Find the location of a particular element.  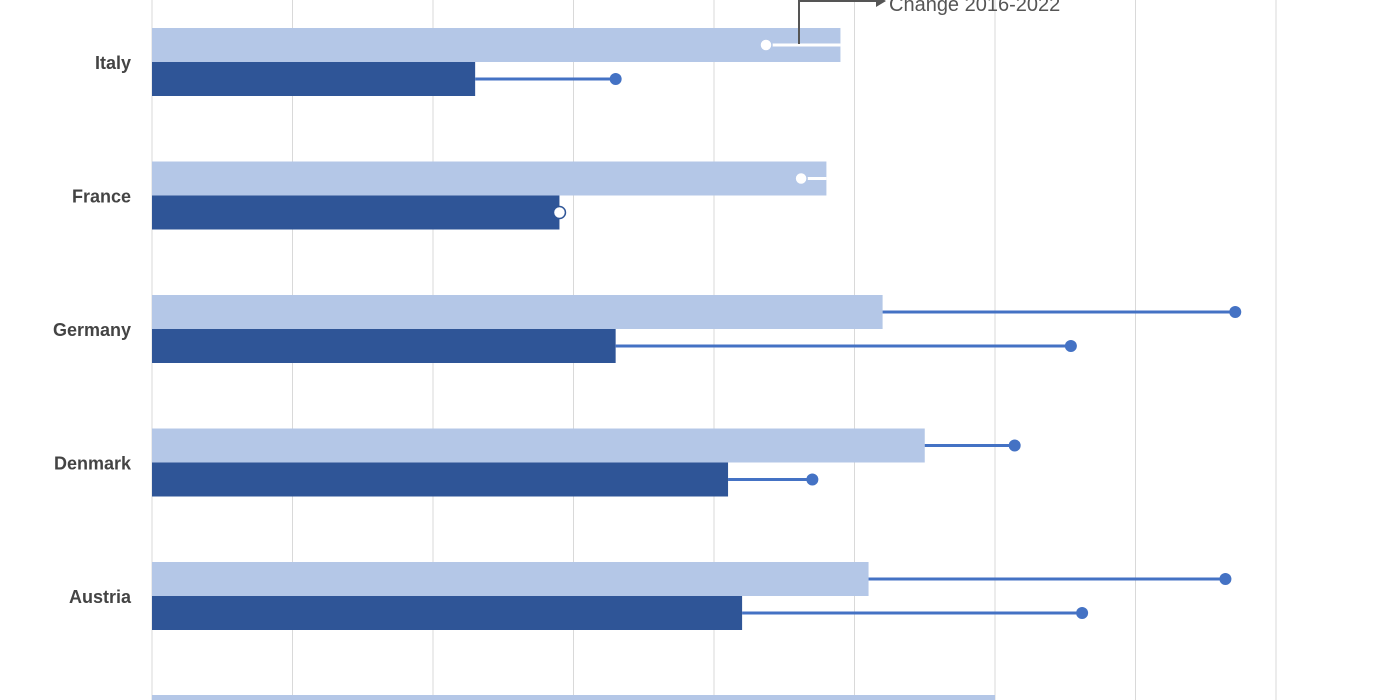

category-label: Denmark is located at coordinates (93, 464).